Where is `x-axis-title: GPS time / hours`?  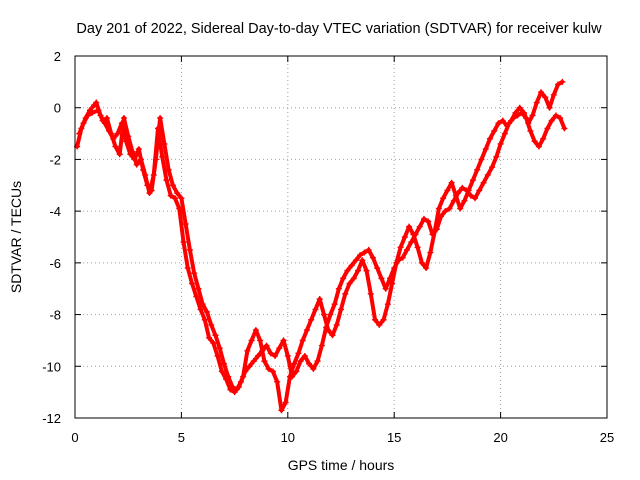 x-axis-title: GPS time / hours is located at coordinates (341, 465).